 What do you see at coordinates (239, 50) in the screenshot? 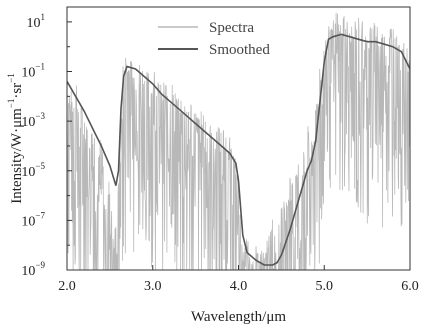
I see `legend-label-smoothed: Smoothed` at bounding box center [239, 50].